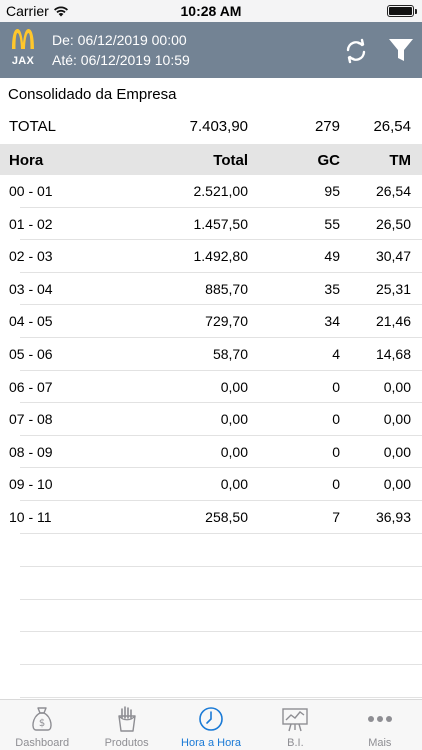 The height and width of the screenshot is (750, 422). I want to click on tab-dashboard: $ Dashboard, so click(42, 725).